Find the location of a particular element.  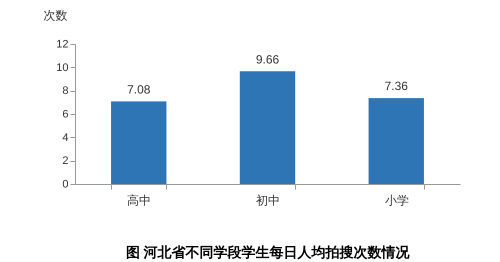

data-label: 9.66 is located at coordinates (268, 59).